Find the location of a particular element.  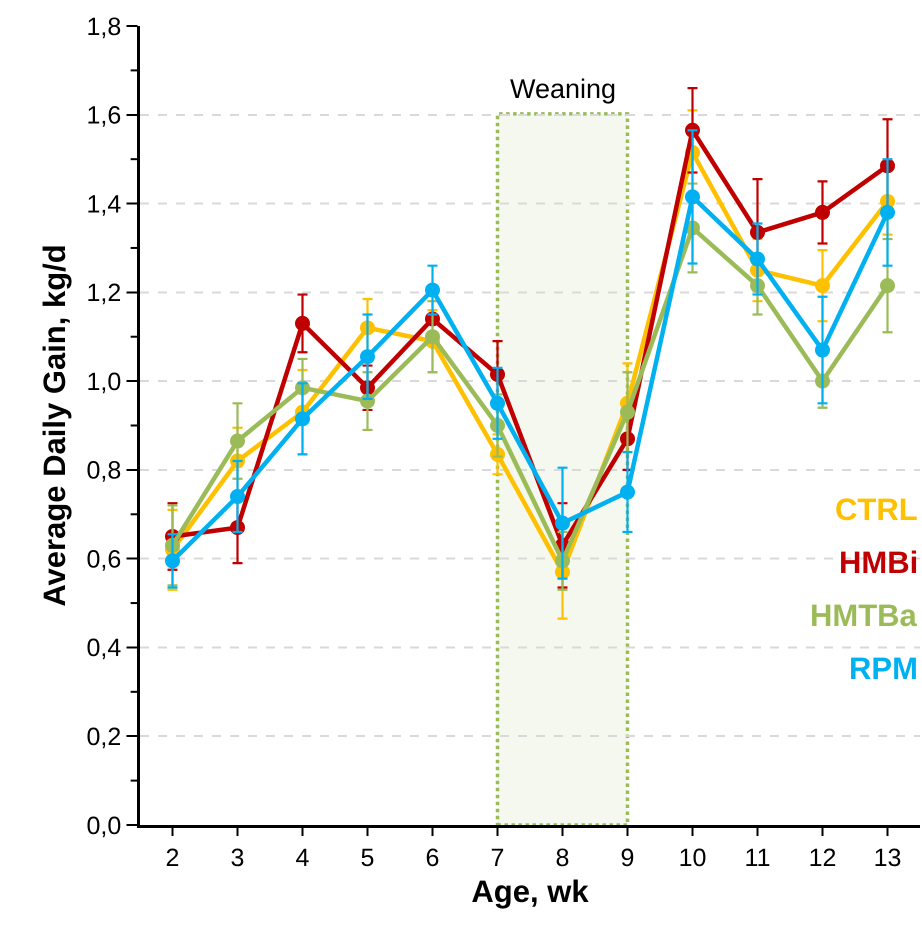

text: HMTBa is located at coordinates (864, 615).